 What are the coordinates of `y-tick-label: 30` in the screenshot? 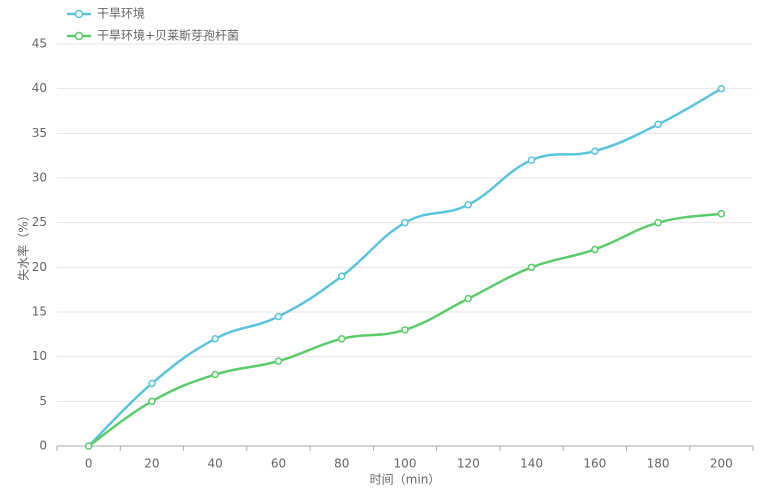 It's located at (39, 178).